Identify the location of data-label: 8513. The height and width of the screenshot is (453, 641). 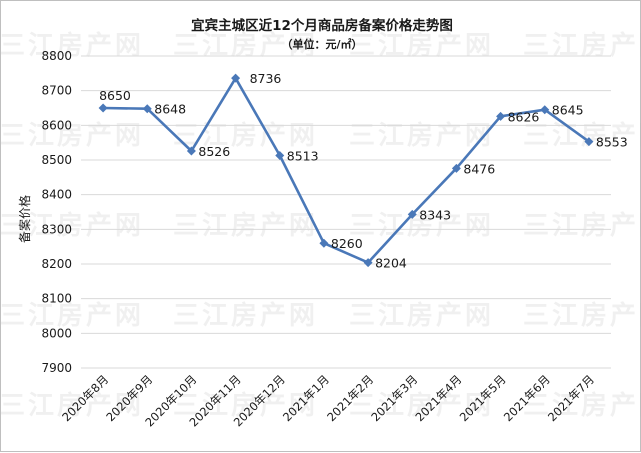
(303, 155).